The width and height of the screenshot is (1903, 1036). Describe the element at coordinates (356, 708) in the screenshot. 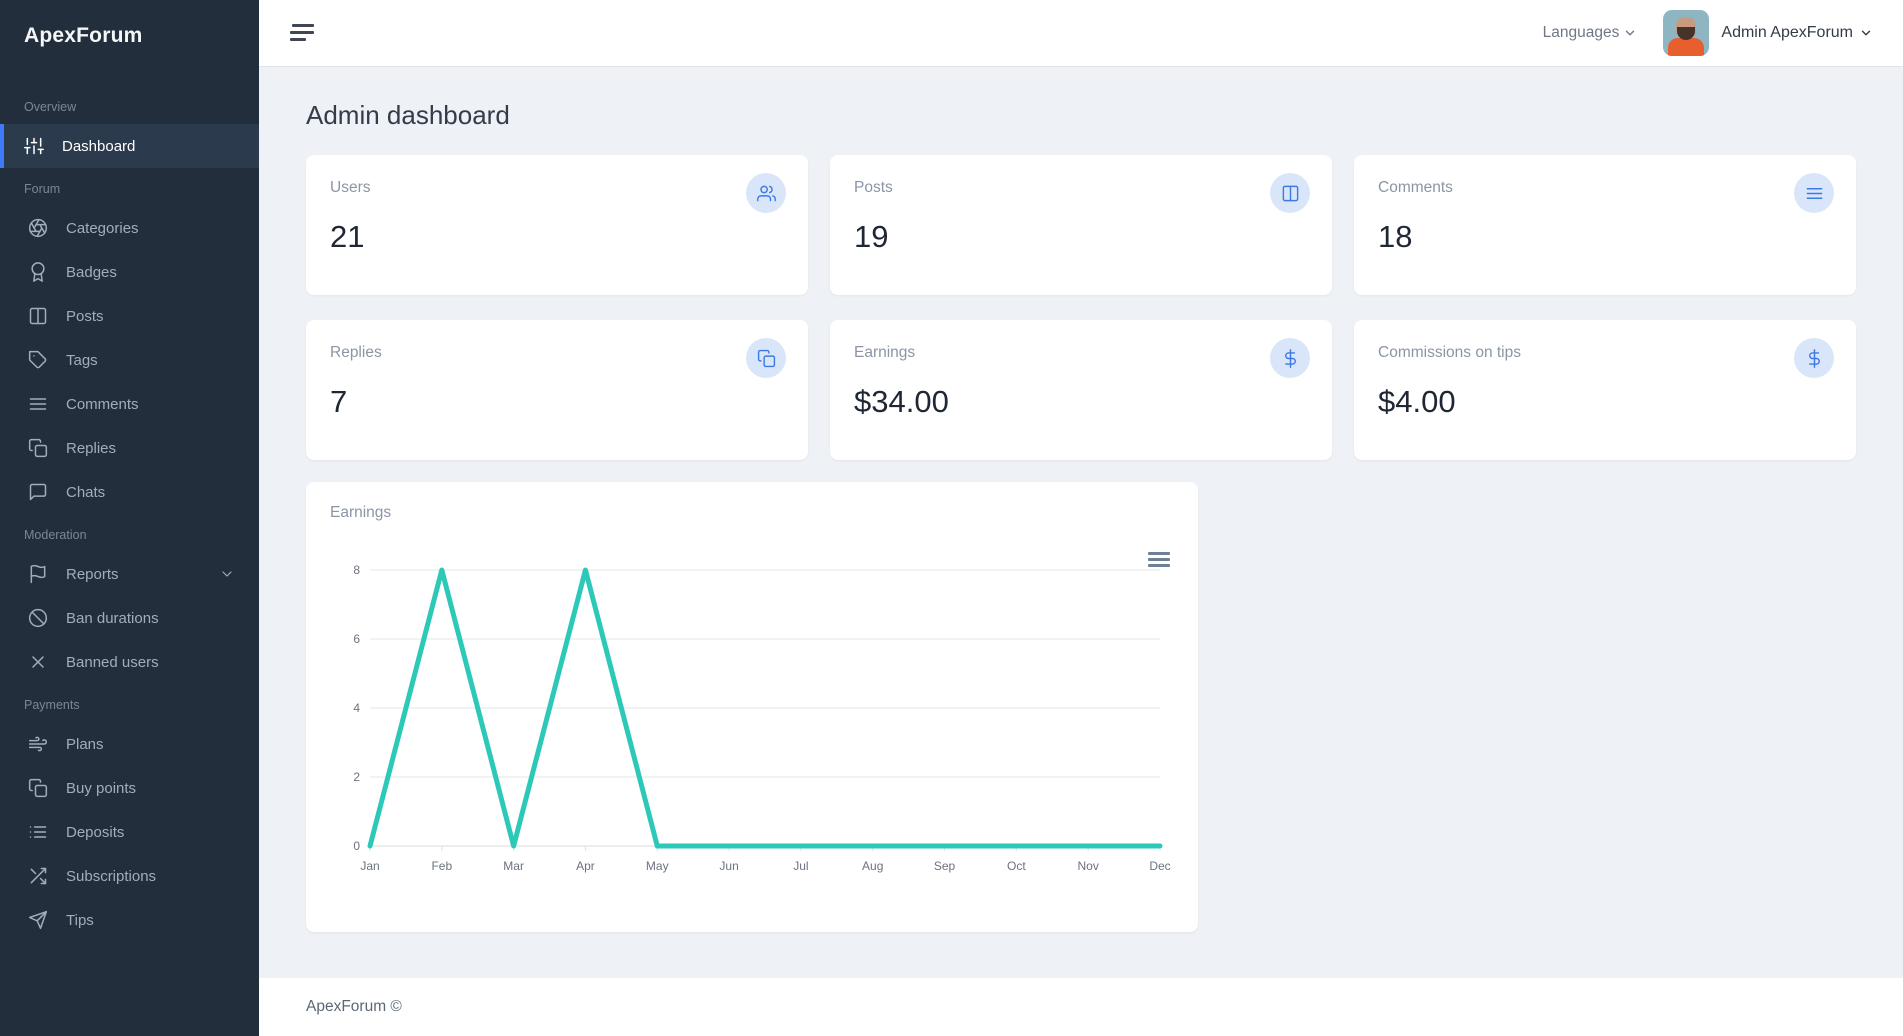

I see `svg-text: 4` at that location.